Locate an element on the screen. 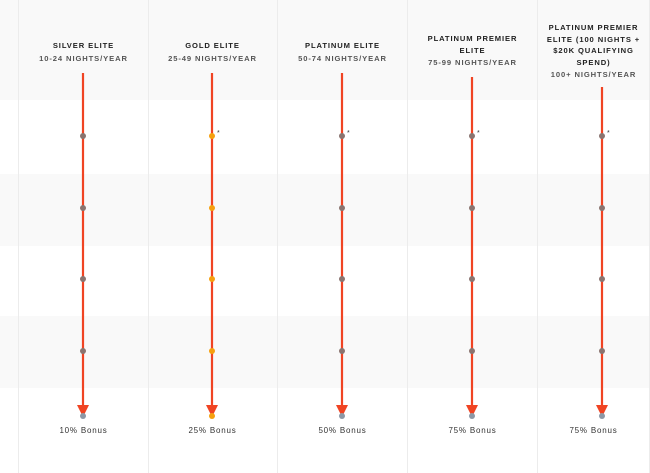  tier-bonus: 50% Bonus is located at coordinates (342, 430).